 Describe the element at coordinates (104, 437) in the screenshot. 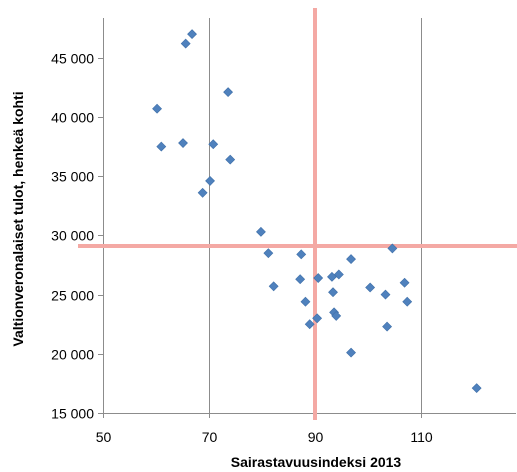

I see `x-tick-label: 50` at that location.